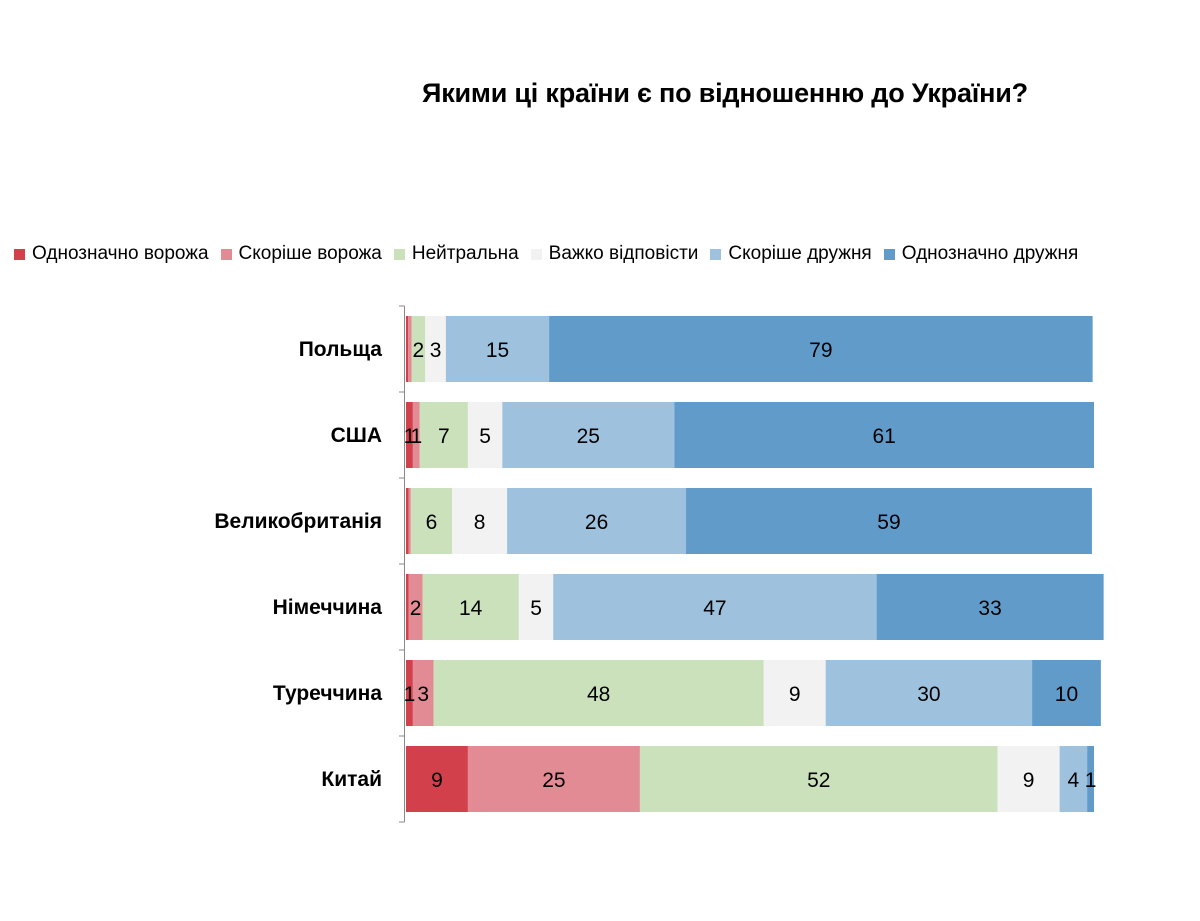  Describe the element at coordinates (328, 607) in the screenshot. I see `category-label: Німеччина` at that location.